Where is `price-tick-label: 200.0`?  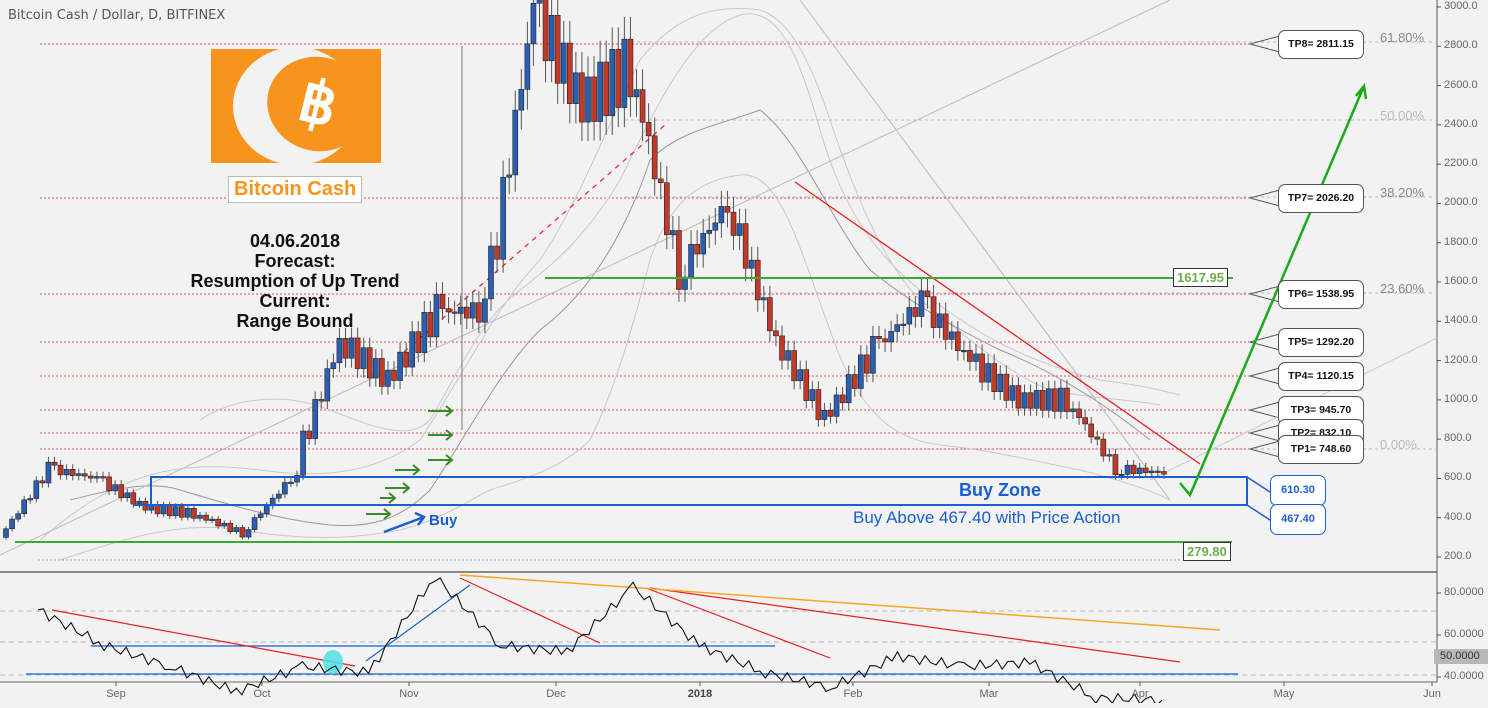
price-tick-label: 200.0 is located at coordinates (1458, 556).